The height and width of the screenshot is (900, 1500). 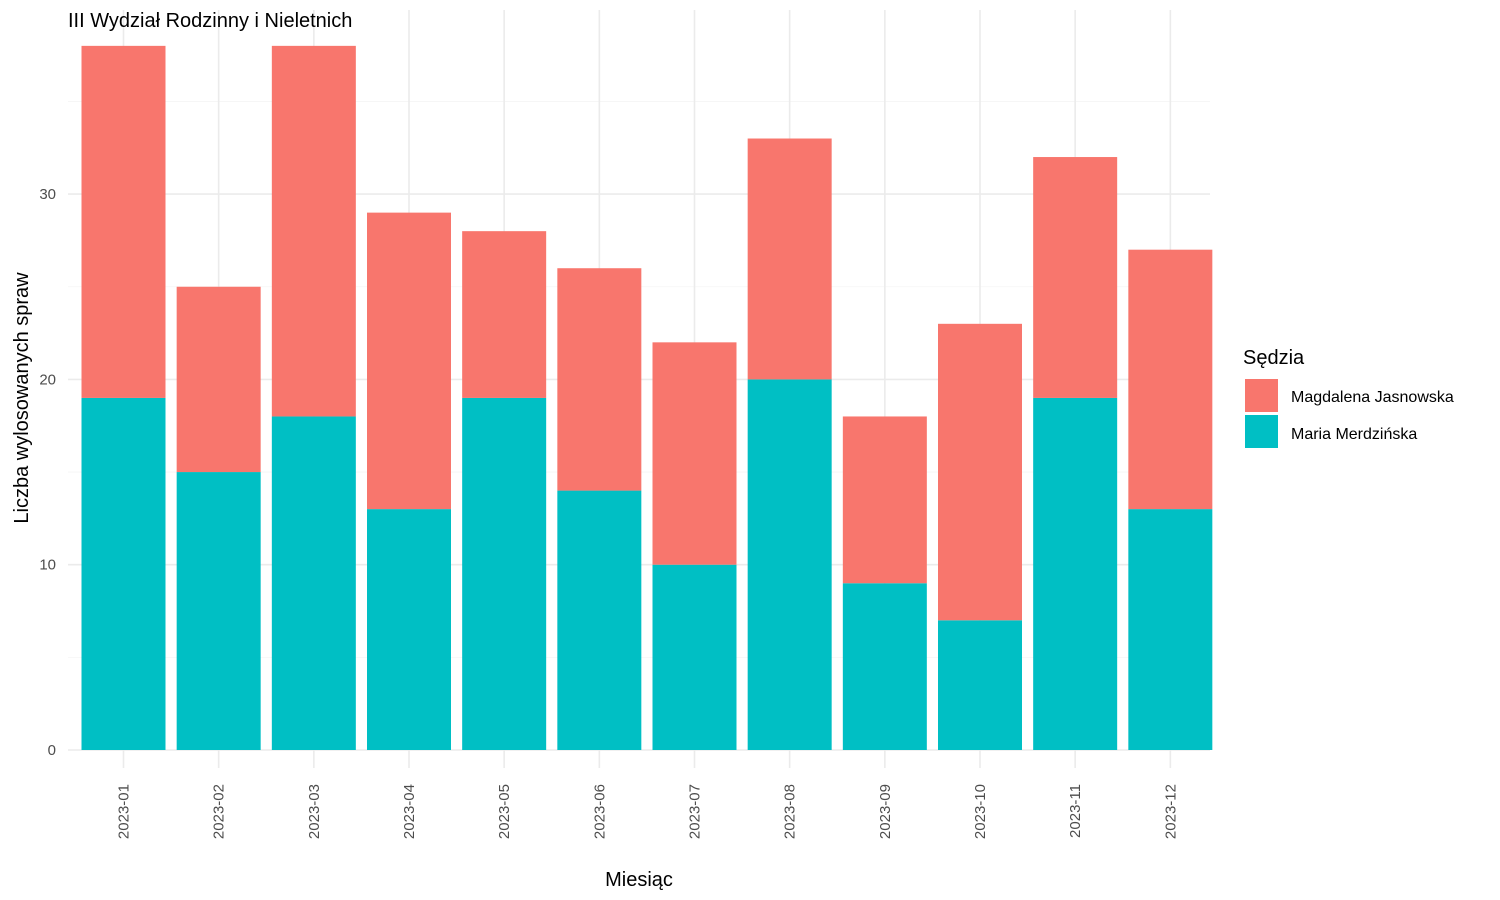 I want to click on x-tick-label-2023-01: 2023-01, so click(x=124, y=811).